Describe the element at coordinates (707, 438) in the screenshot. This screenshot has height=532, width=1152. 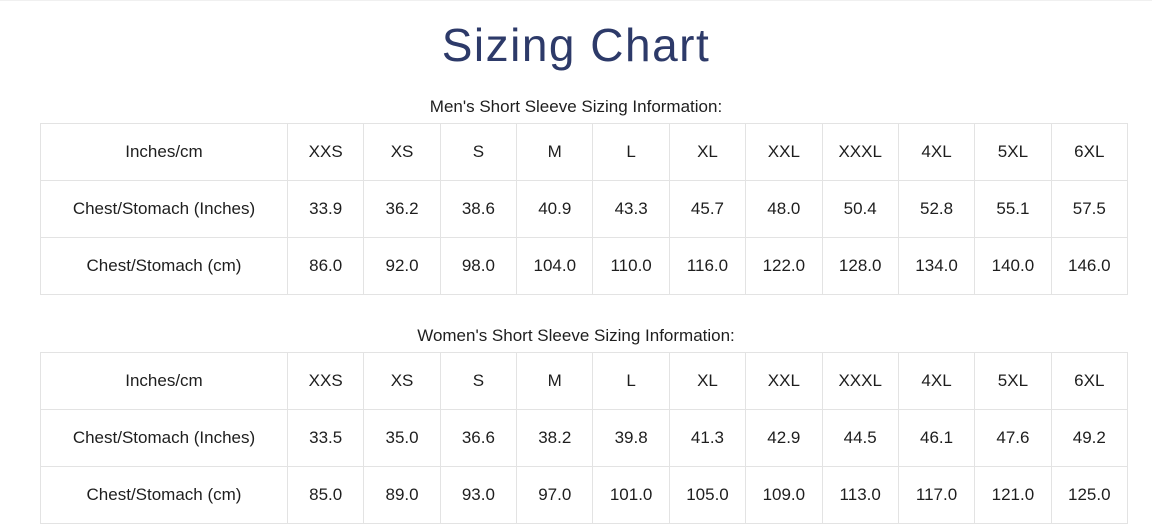
I see `size-value-cell: 41.3` at that location.